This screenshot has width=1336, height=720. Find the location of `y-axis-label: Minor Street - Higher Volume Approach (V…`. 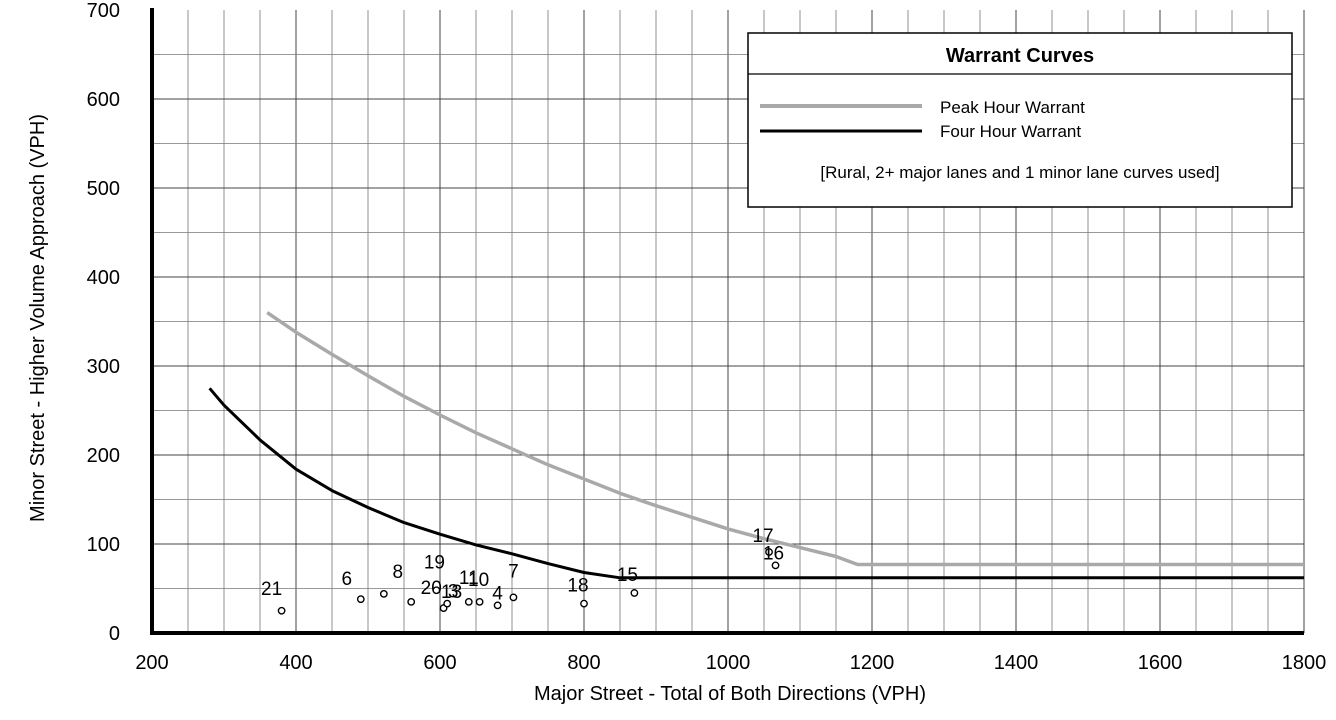

y-axis-label: Minor Street - Higher Volume Approach (V… is located at coordinates (38, 318).